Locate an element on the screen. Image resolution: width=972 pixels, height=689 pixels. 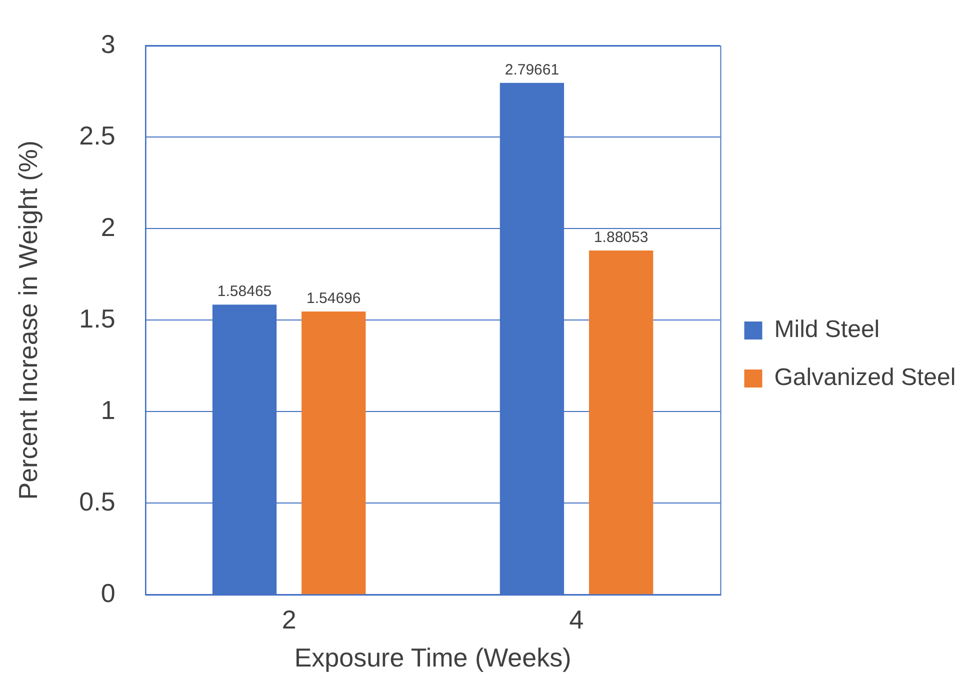
y-tick-label: 1.5 is located at coordinates (97, 318).